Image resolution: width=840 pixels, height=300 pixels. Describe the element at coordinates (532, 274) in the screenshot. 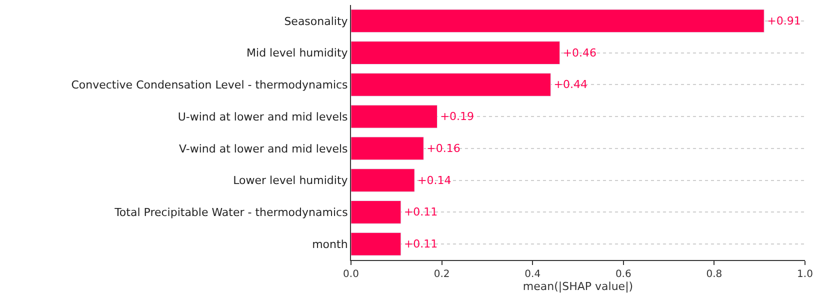

I see `x-tick-label: 0.4` at that location.